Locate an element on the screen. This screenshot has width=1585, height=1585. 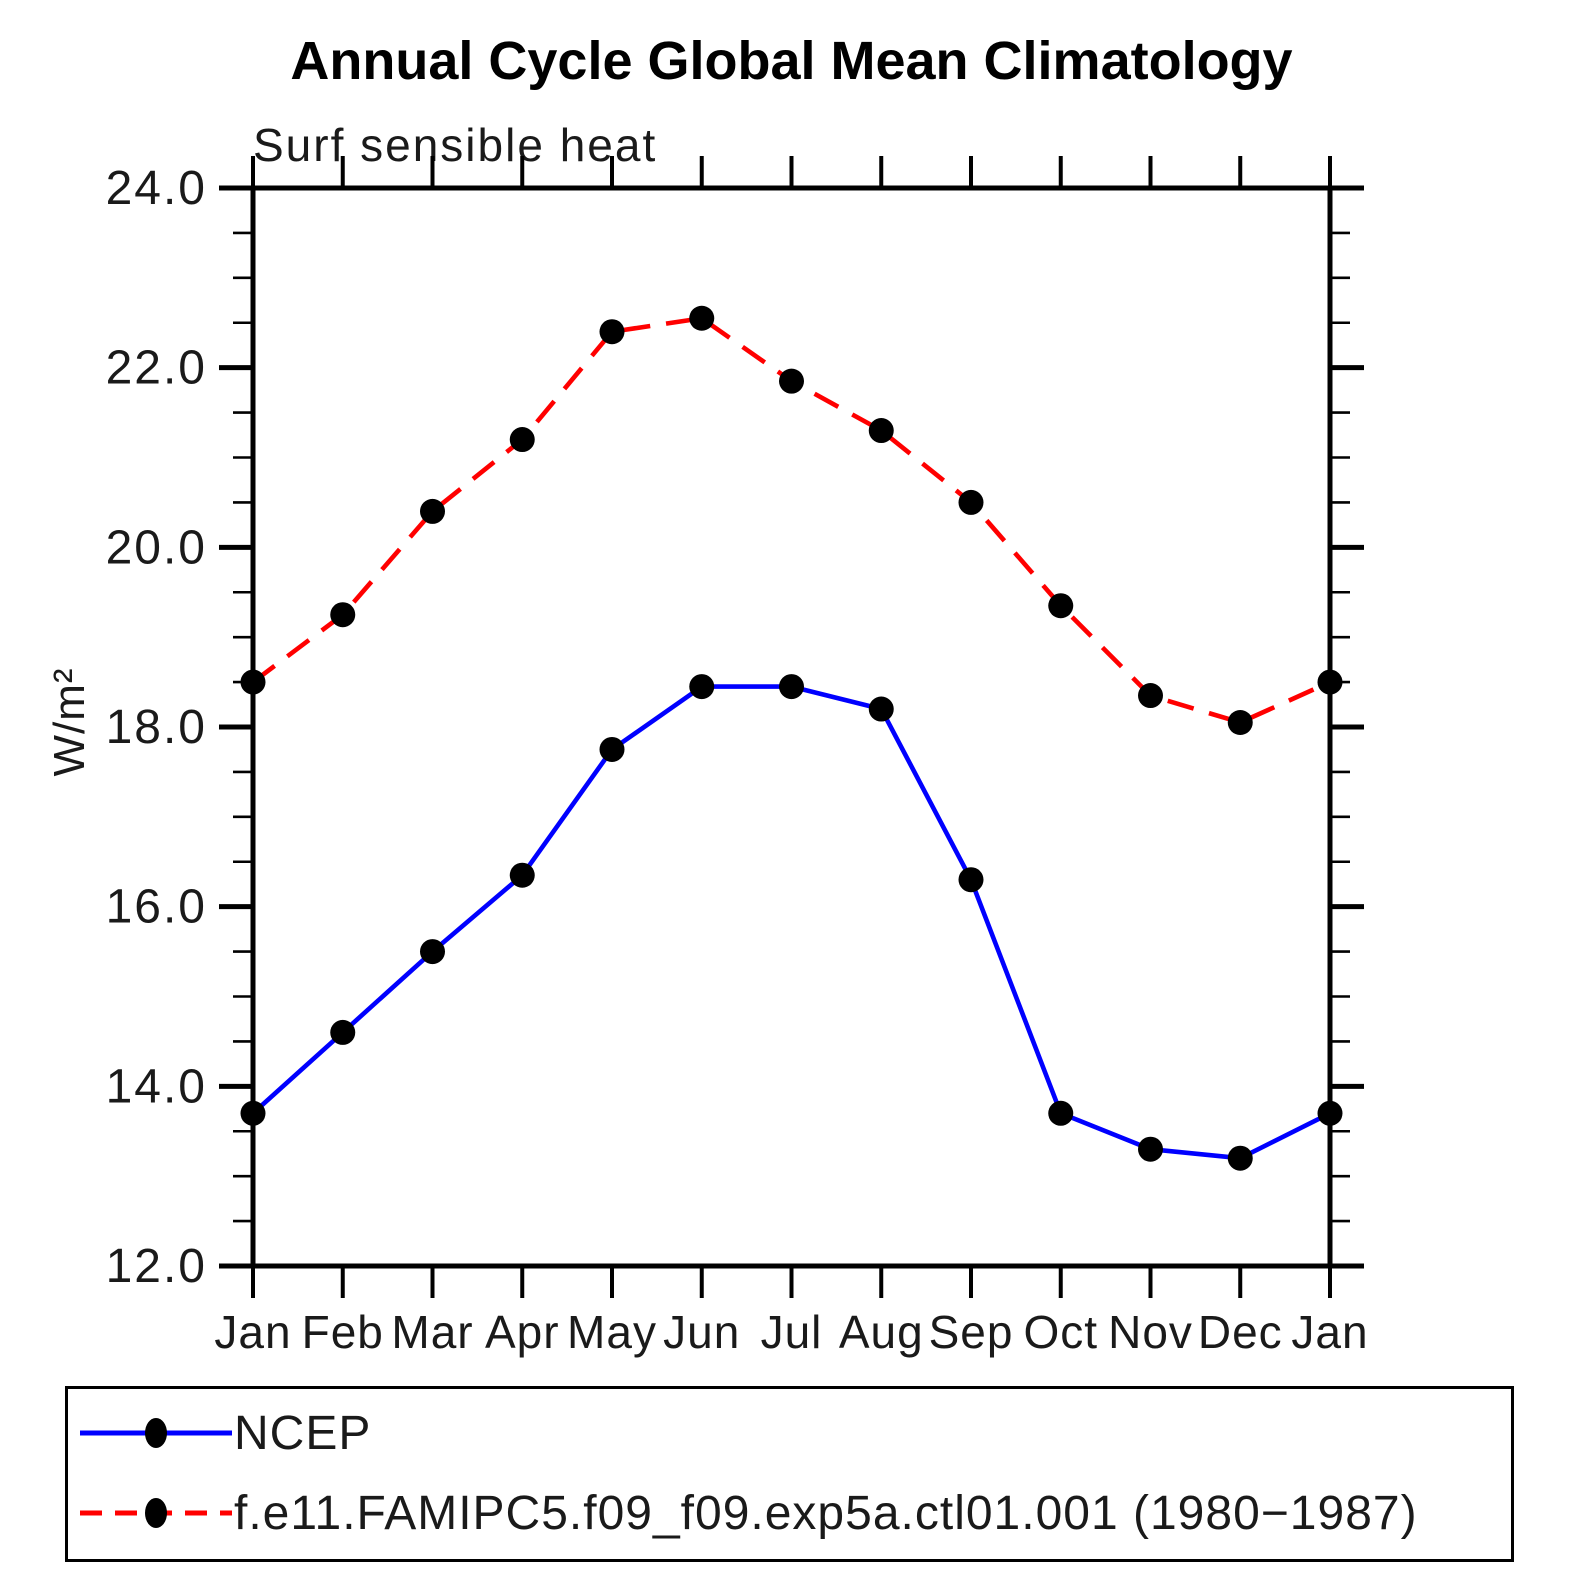
model-line-swatch-icon is located at coordinates (156, 1513).